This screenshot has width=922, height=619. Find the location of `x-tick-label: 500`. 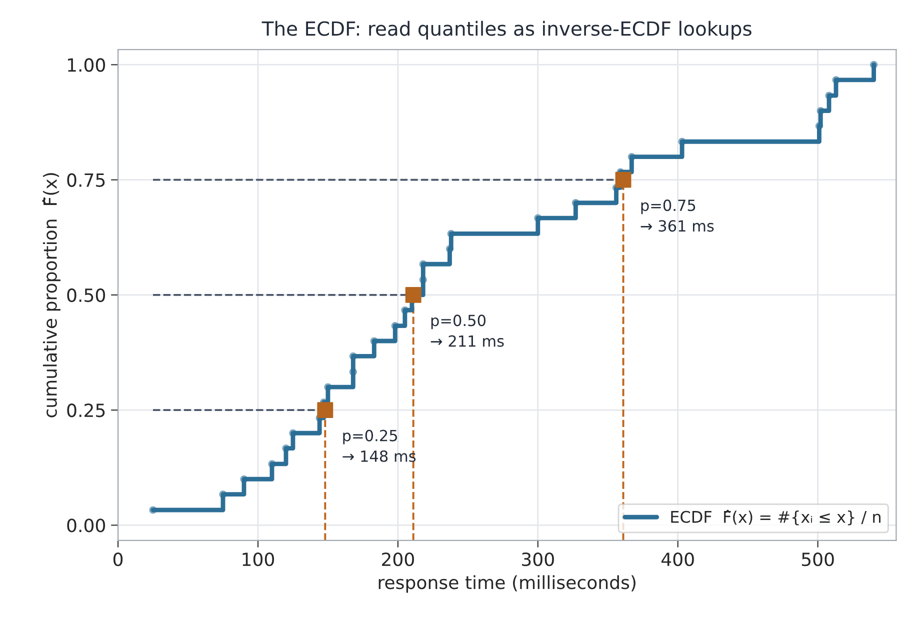

x-tick-label: 500 is located at coordinates (818, 559).